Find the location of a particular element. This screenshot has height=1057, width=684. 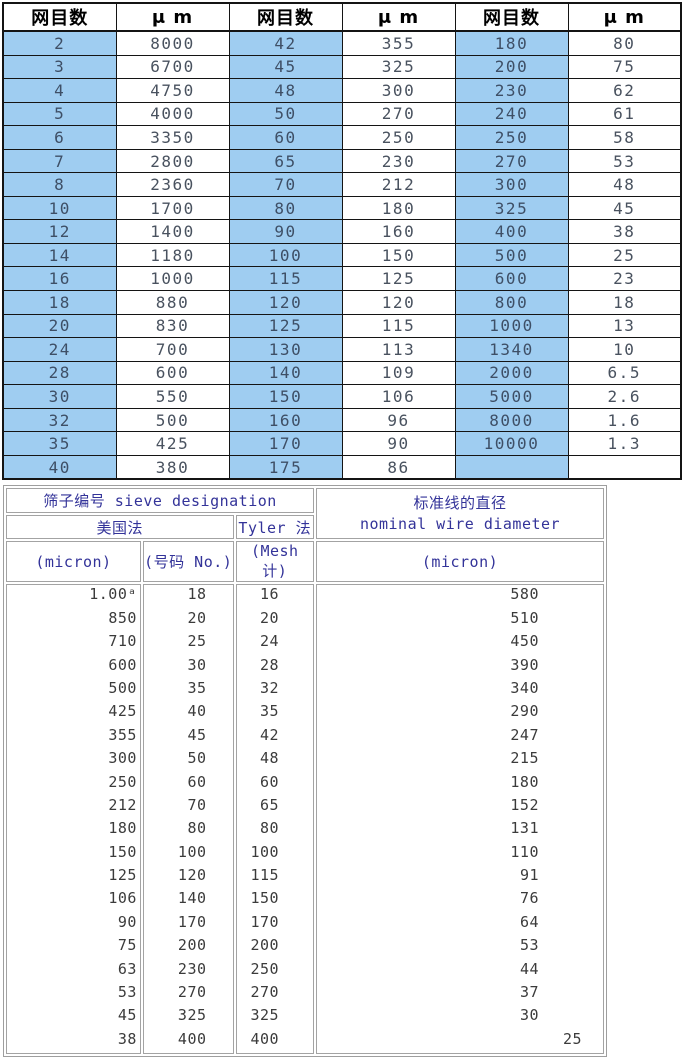

data-line: 300 is located at coordinates (122, 758).